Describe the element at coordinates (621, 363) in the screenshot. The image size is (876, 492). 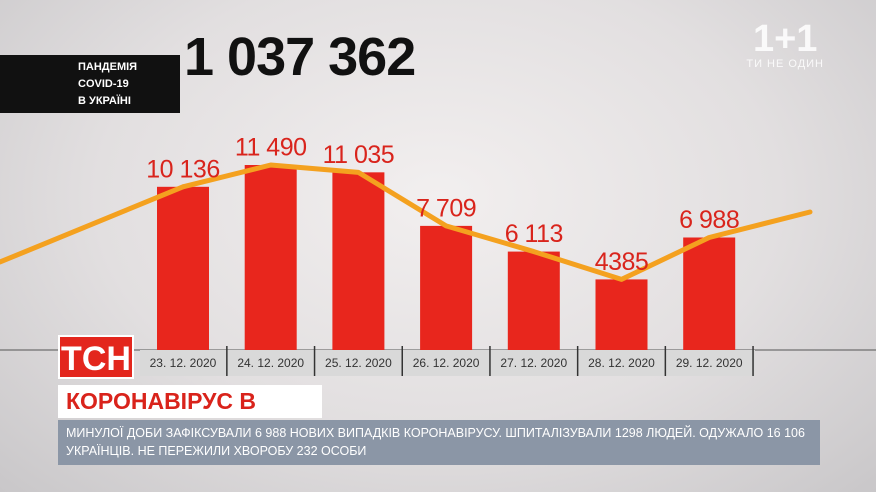
I see `x-tick-label: 28. 12. 2020` at that location.